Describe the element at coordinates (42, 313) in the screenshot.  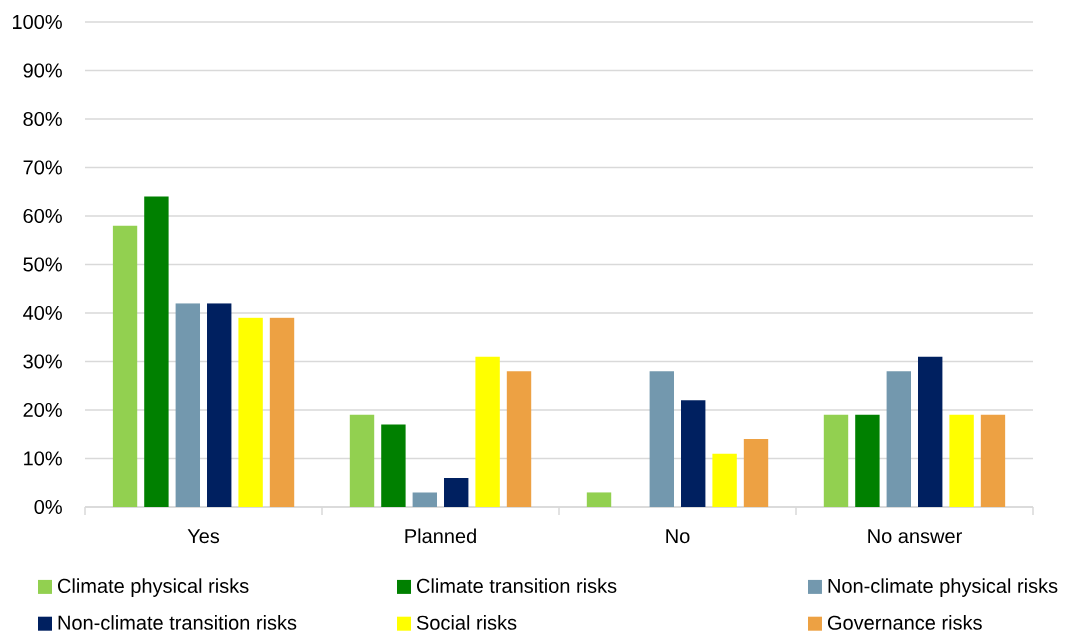
I see `y-tick-label: 40%` at that location.